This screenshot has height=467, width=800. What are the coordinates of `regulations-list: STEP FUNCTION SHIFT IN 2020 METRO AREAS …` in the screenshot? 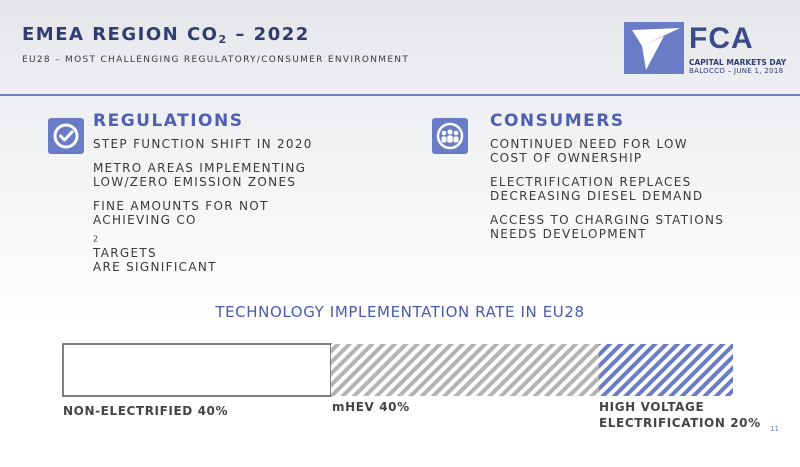 It's located at (203, 210).